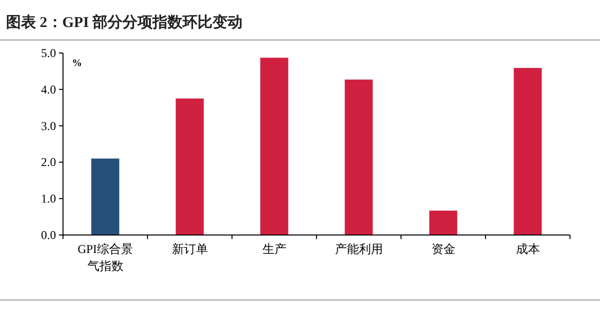 Image resolution: width=600 pixels, height=328 pixels. What do you see at coordinates (48, 235) in the screenshot?
I see `y-tick-label: 0.0` at bounding box center [48, 235].